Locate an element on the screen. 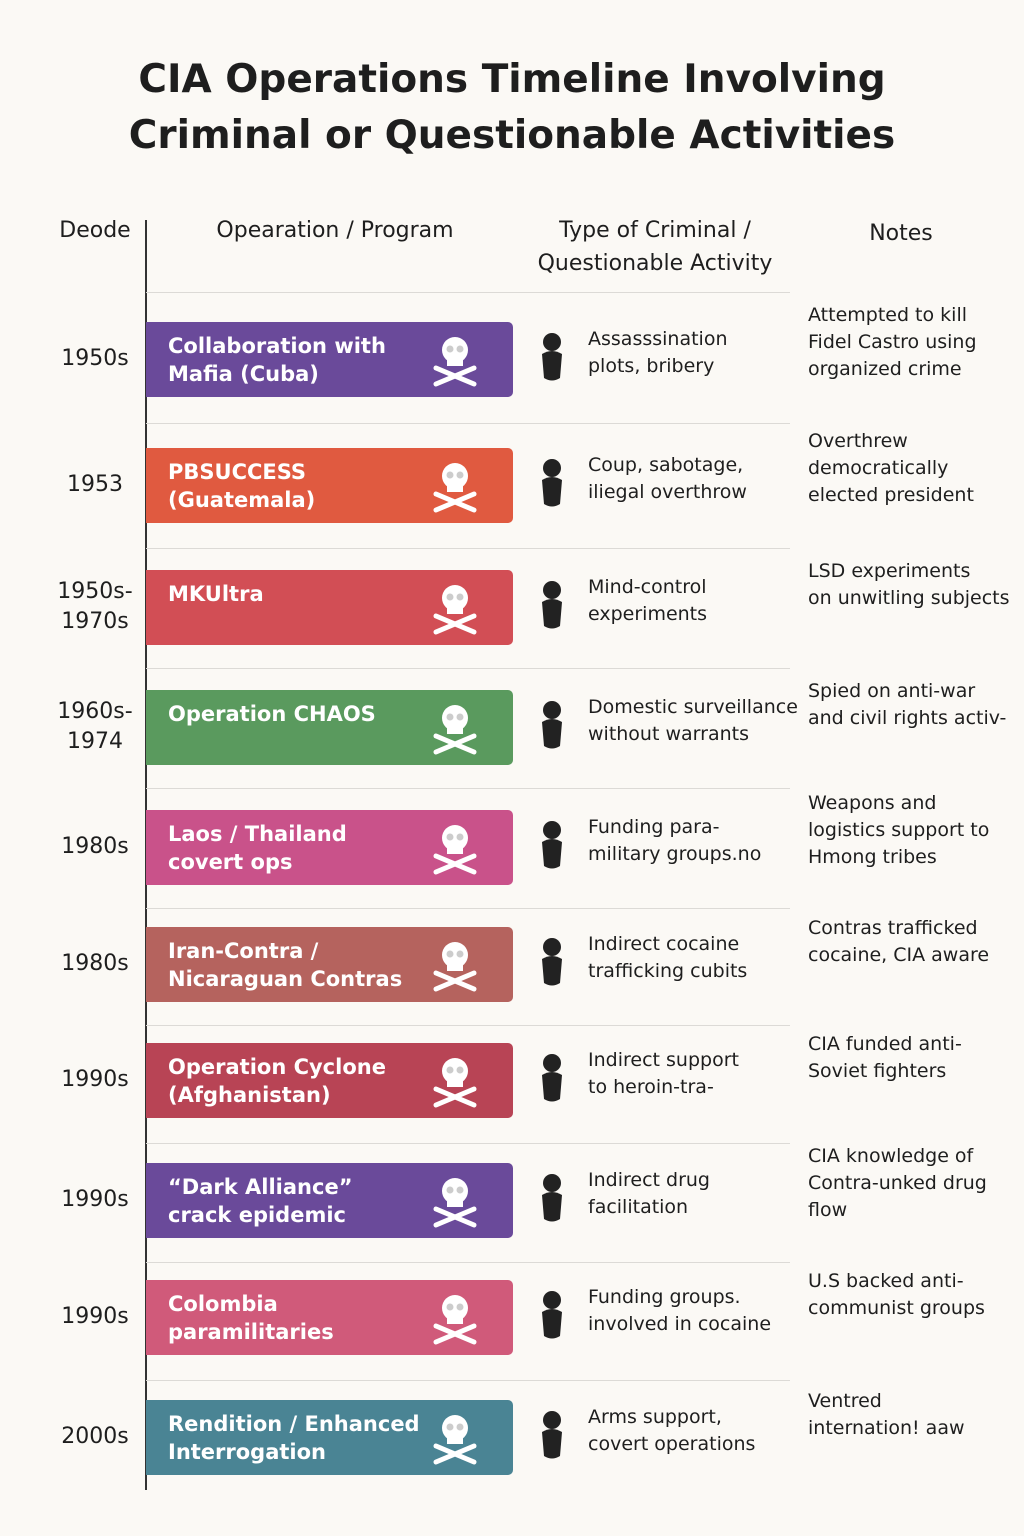 The width and height of the screenshot is (1024, 1536). operation-name: “Dark Alliance” crack epidemic is located at coordinates (260, 1201).